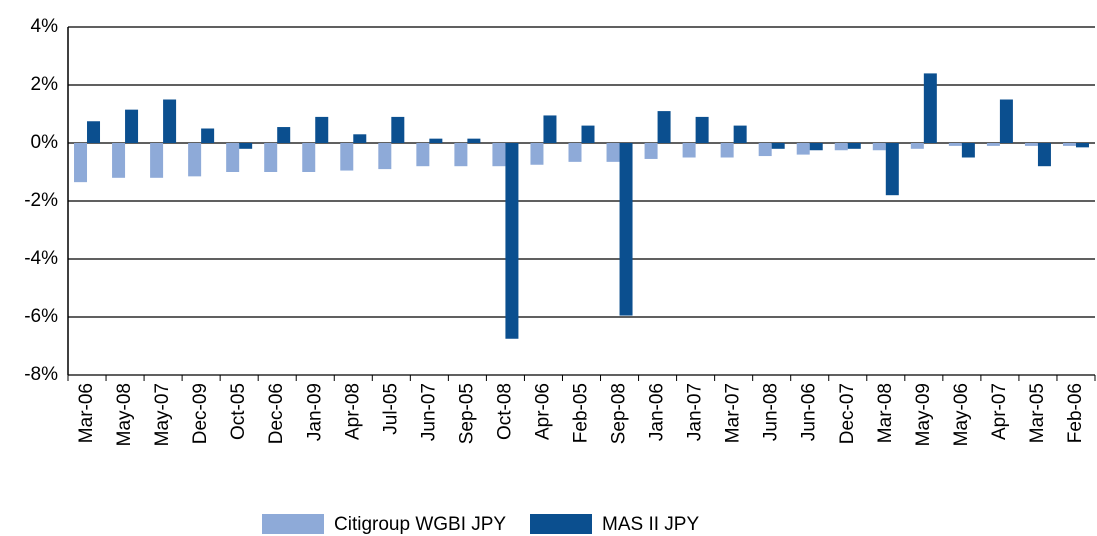 This screenshot has width=1097, height=536. What do you see at coordinates (314, 412) in the screenshot?
I see `x-tick-label: Jan-09` at bounding box center [314, 412].